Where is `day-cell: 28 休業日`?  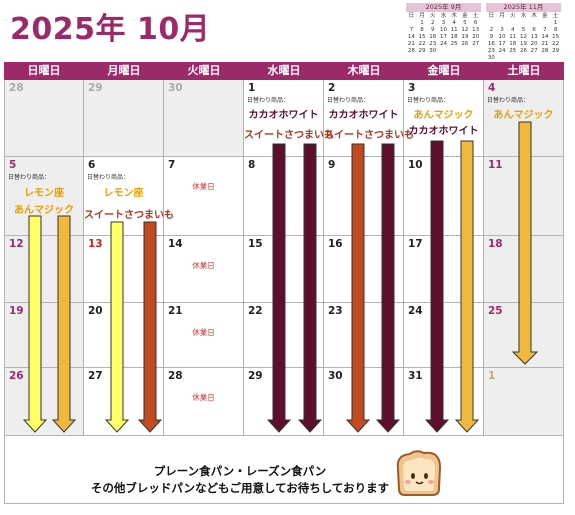
day-cell: 28 休業日 is located at coordinates (204, 402).